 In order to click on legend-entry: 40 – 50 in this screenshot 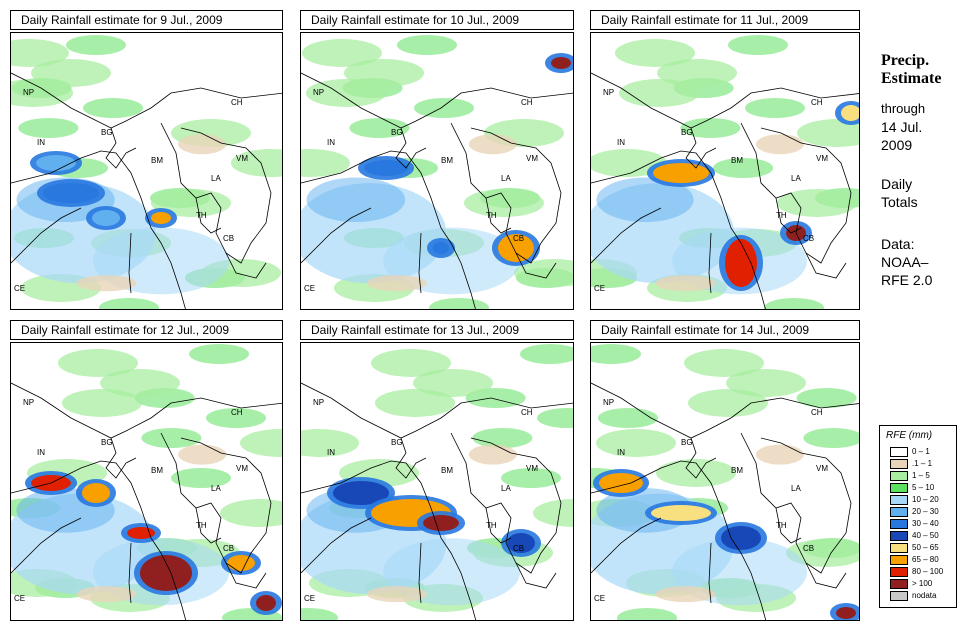, I will do `click(914, 535)`.